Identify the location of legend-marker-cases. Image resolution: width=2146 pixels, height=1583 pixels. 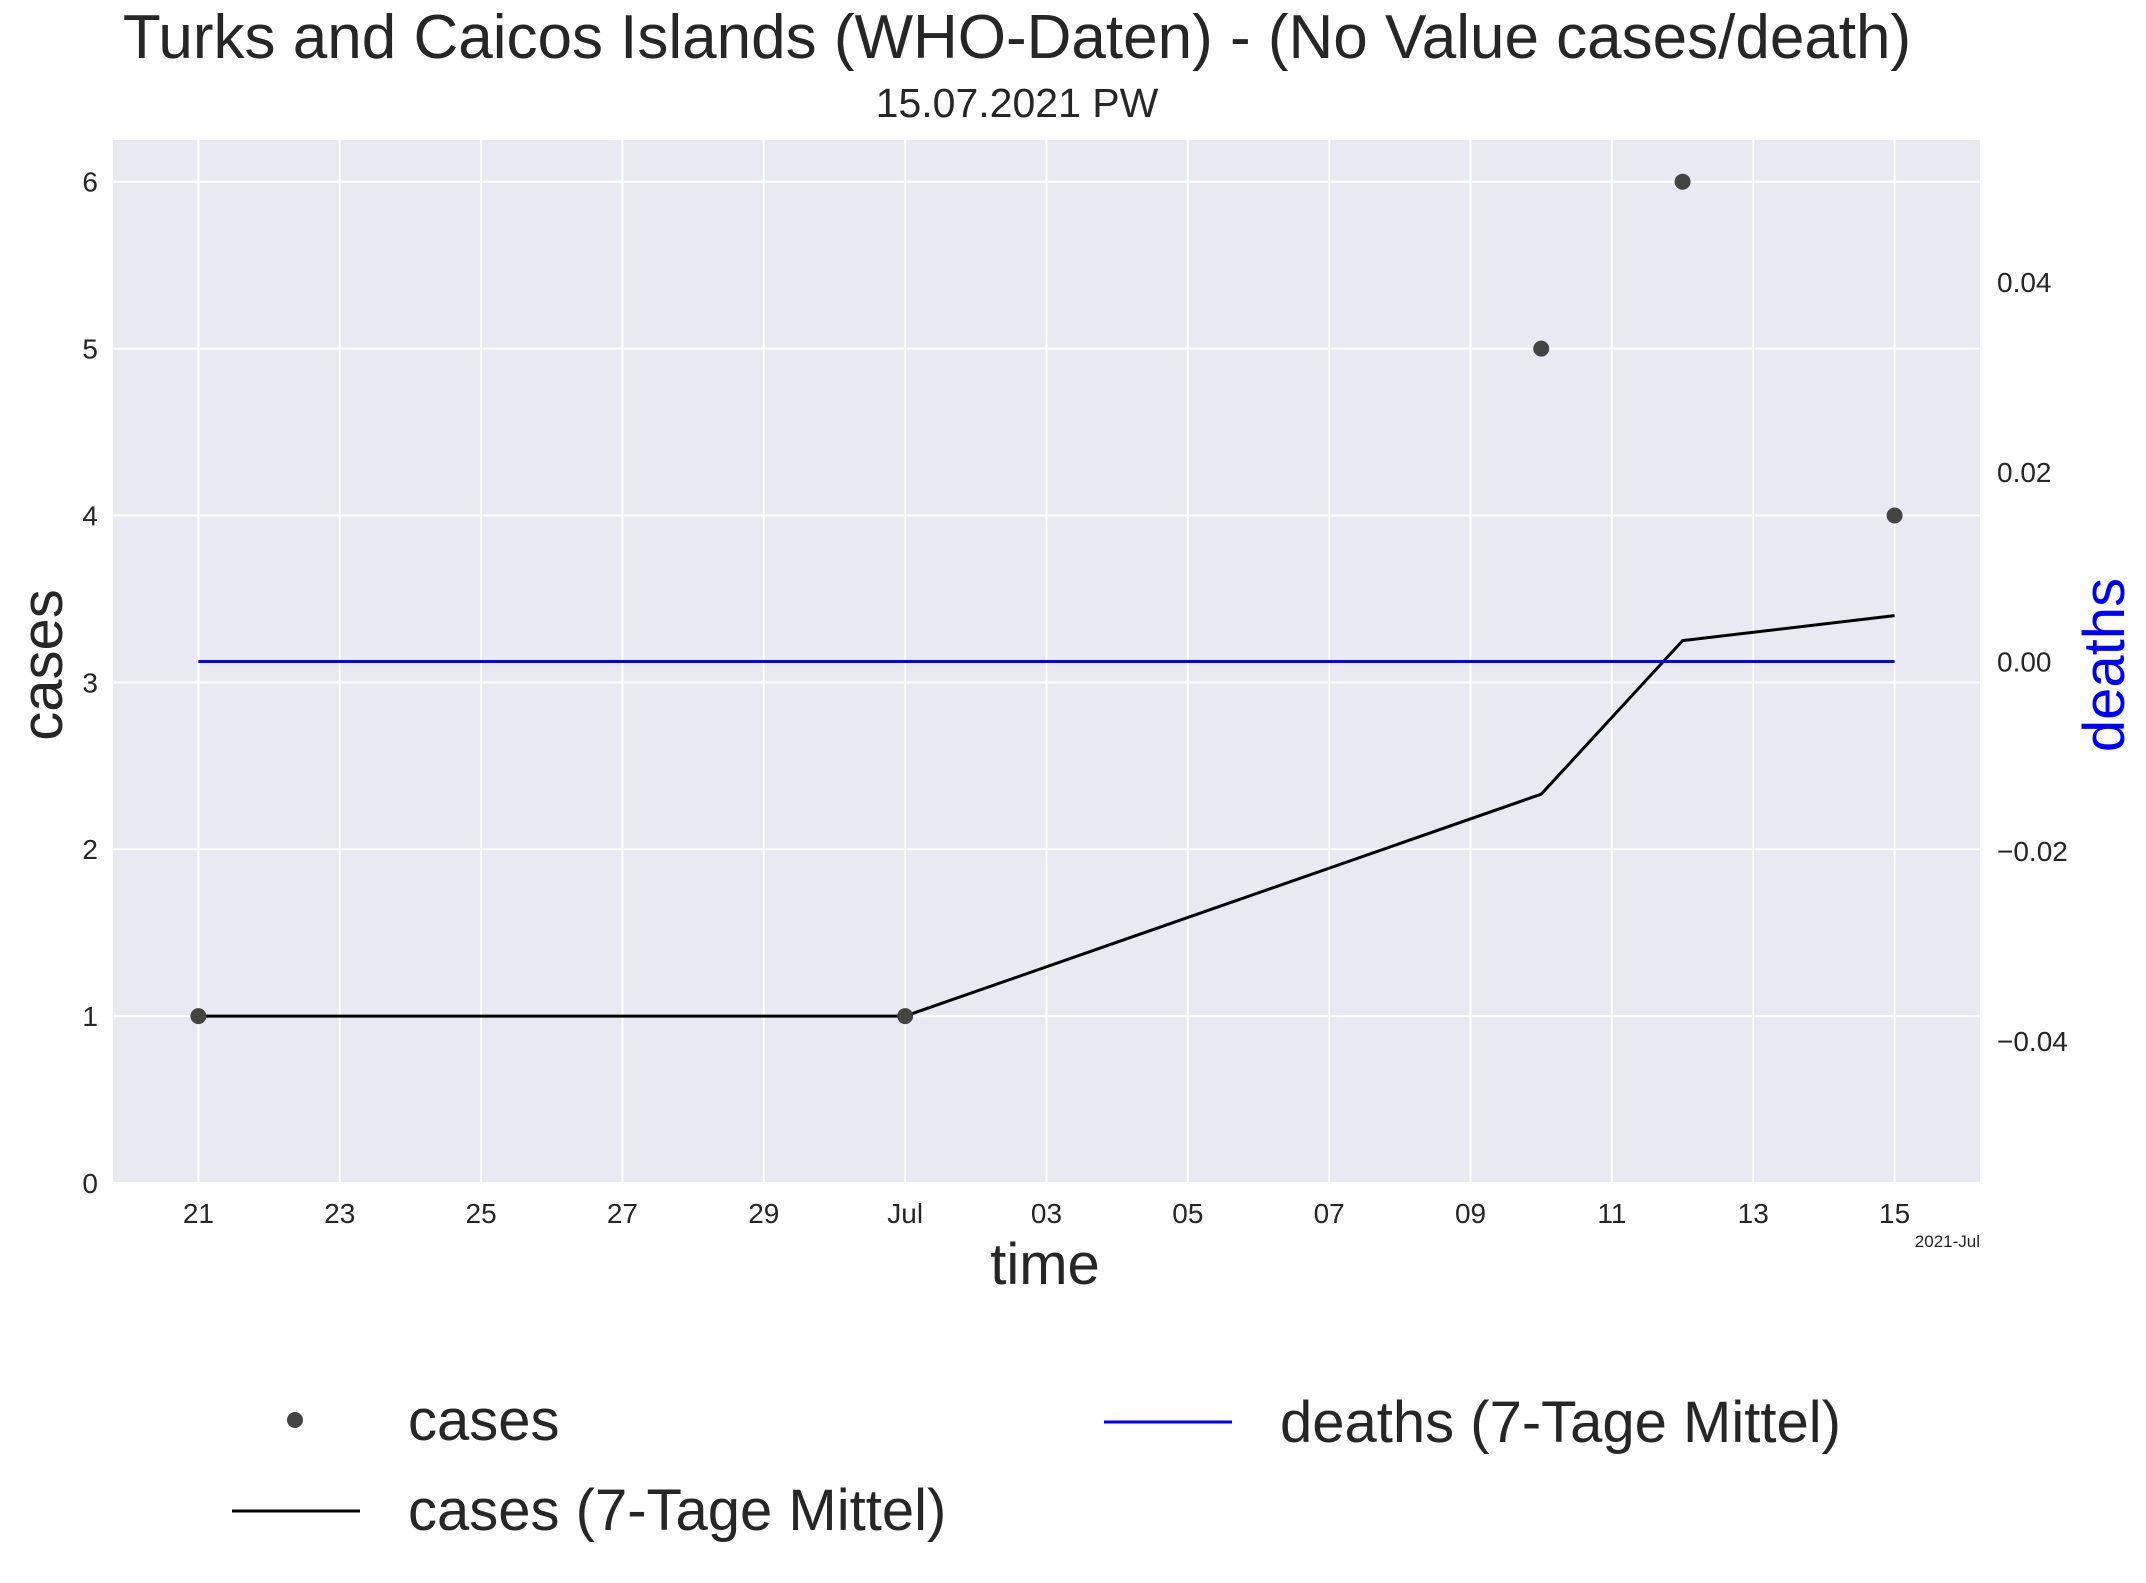
(295, 1420).